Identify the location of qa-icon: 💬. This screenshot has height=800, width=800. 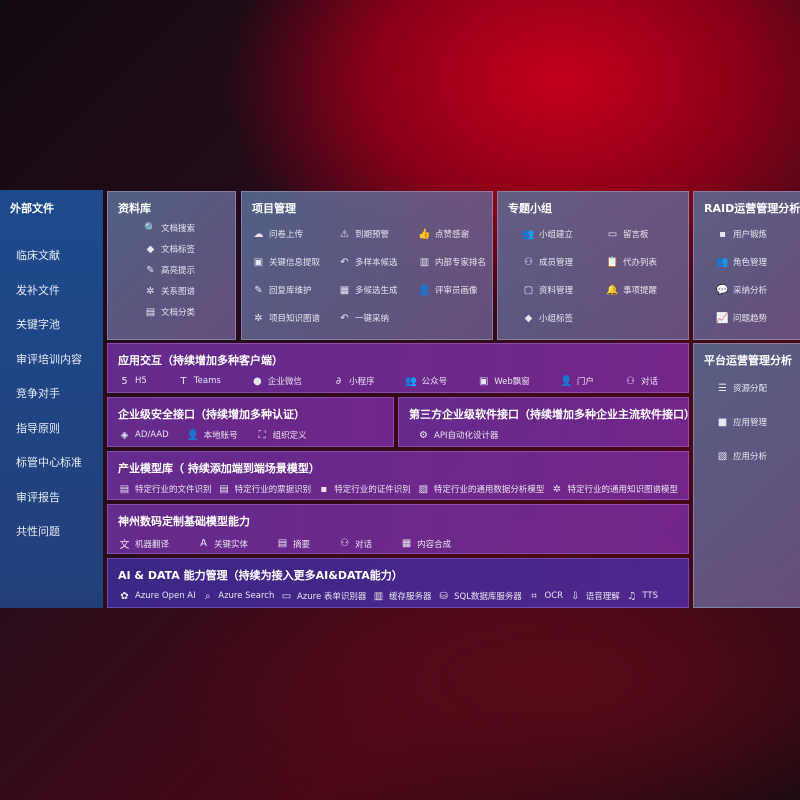
(722, 290).